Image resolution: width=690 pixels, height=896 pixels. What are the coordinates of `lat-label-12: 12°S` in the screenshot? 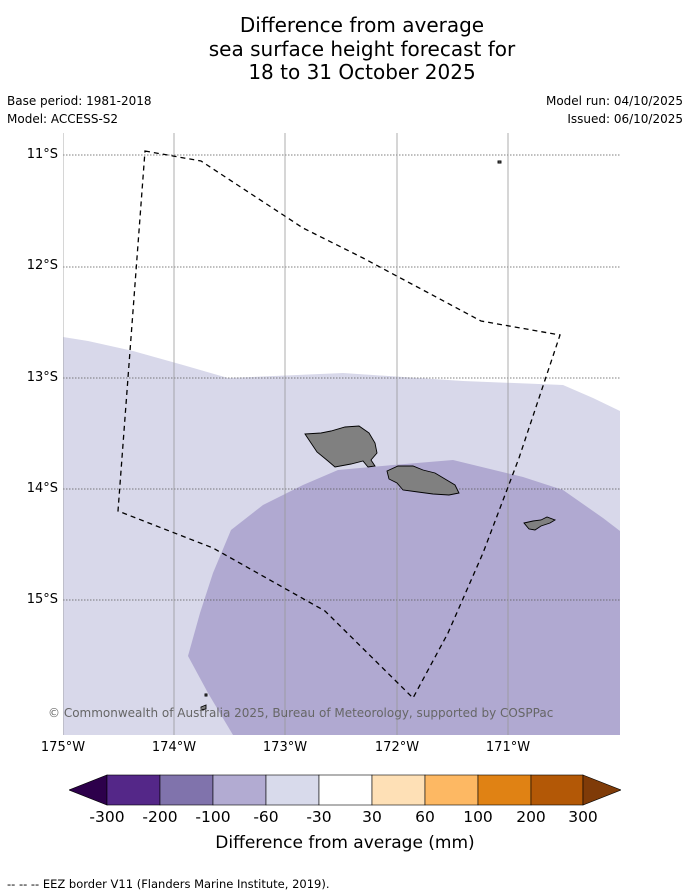 It's located at (42, 265).